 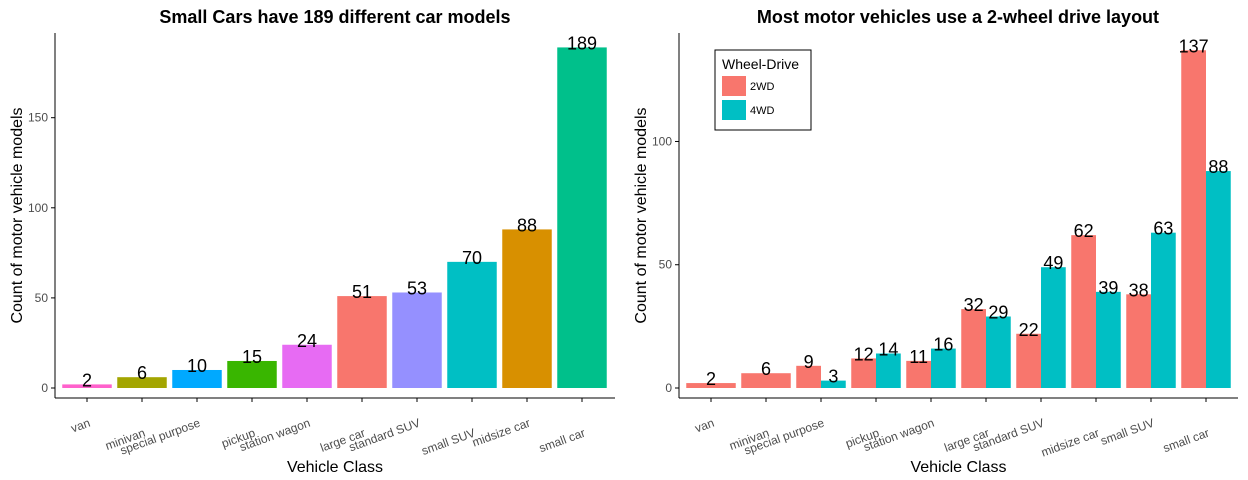 I want to click on bar-special-purpose, so click(x=197, y=378).